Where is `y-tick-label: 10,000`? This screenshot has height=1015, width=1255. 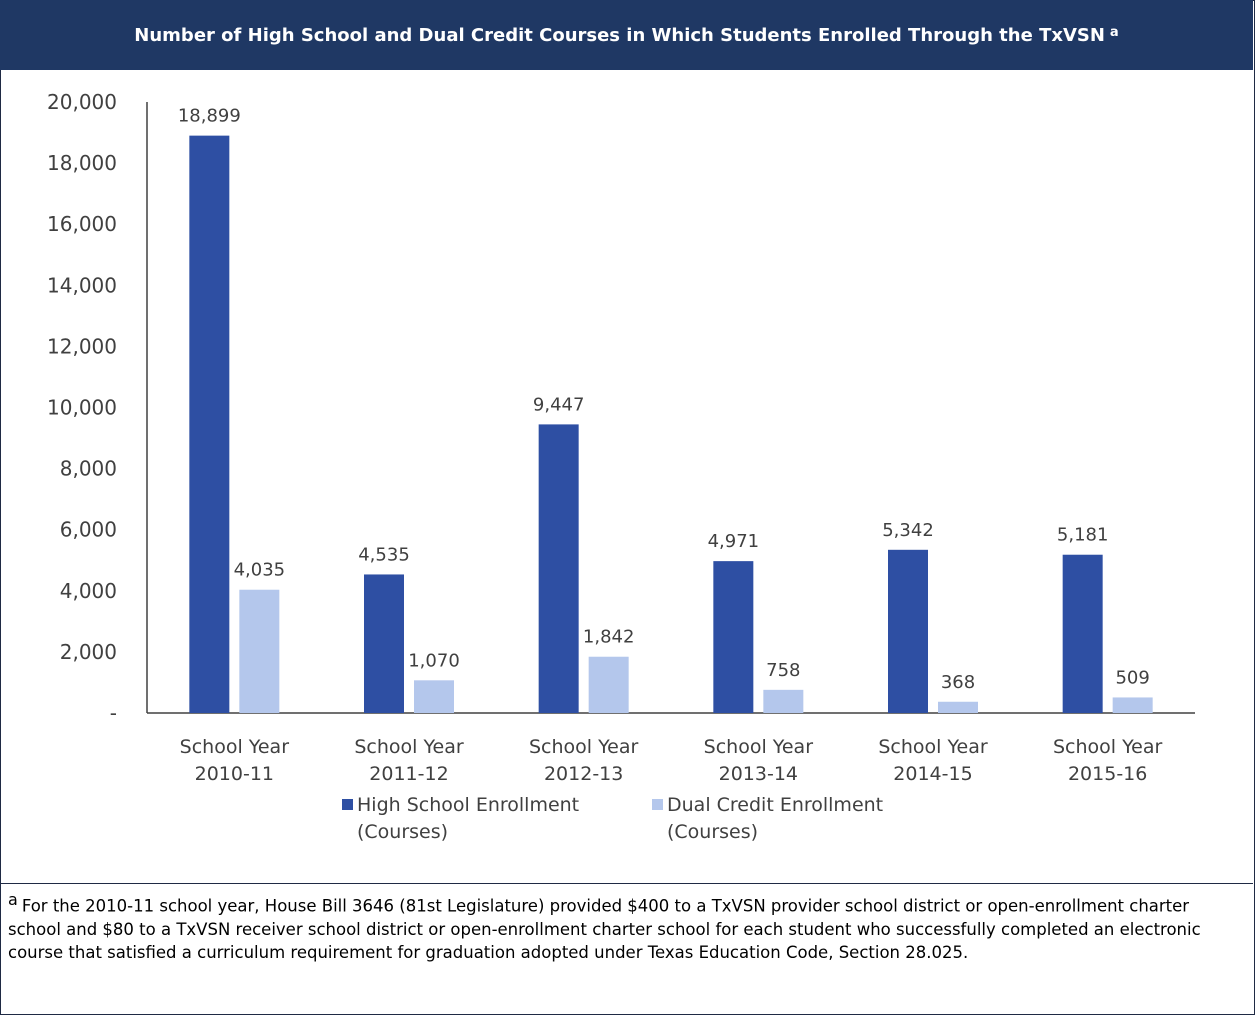
y-tick-label: 10,000 is located at coordinates (82, 408).